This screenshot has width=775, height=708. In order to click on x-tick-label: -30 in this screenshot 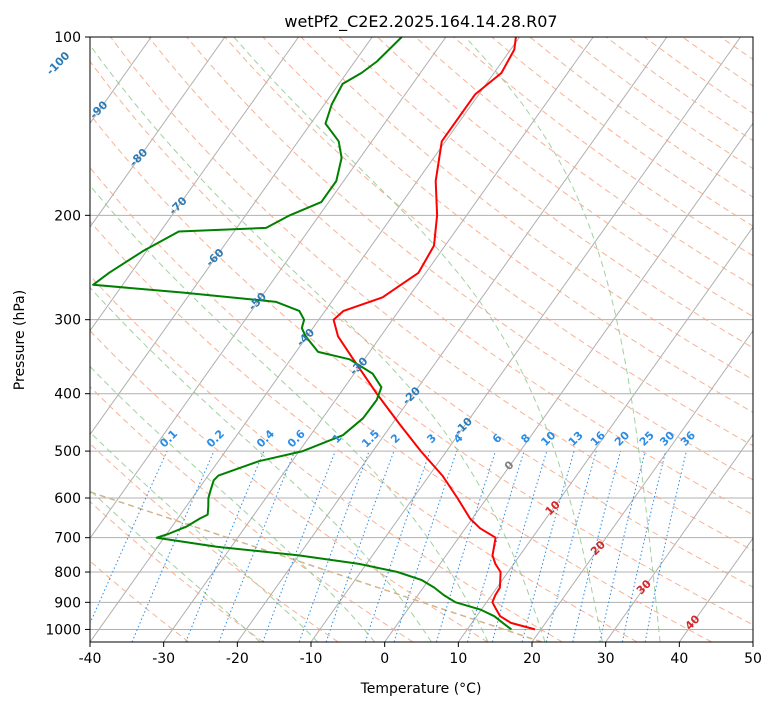, I will do `click(163, 659)`.